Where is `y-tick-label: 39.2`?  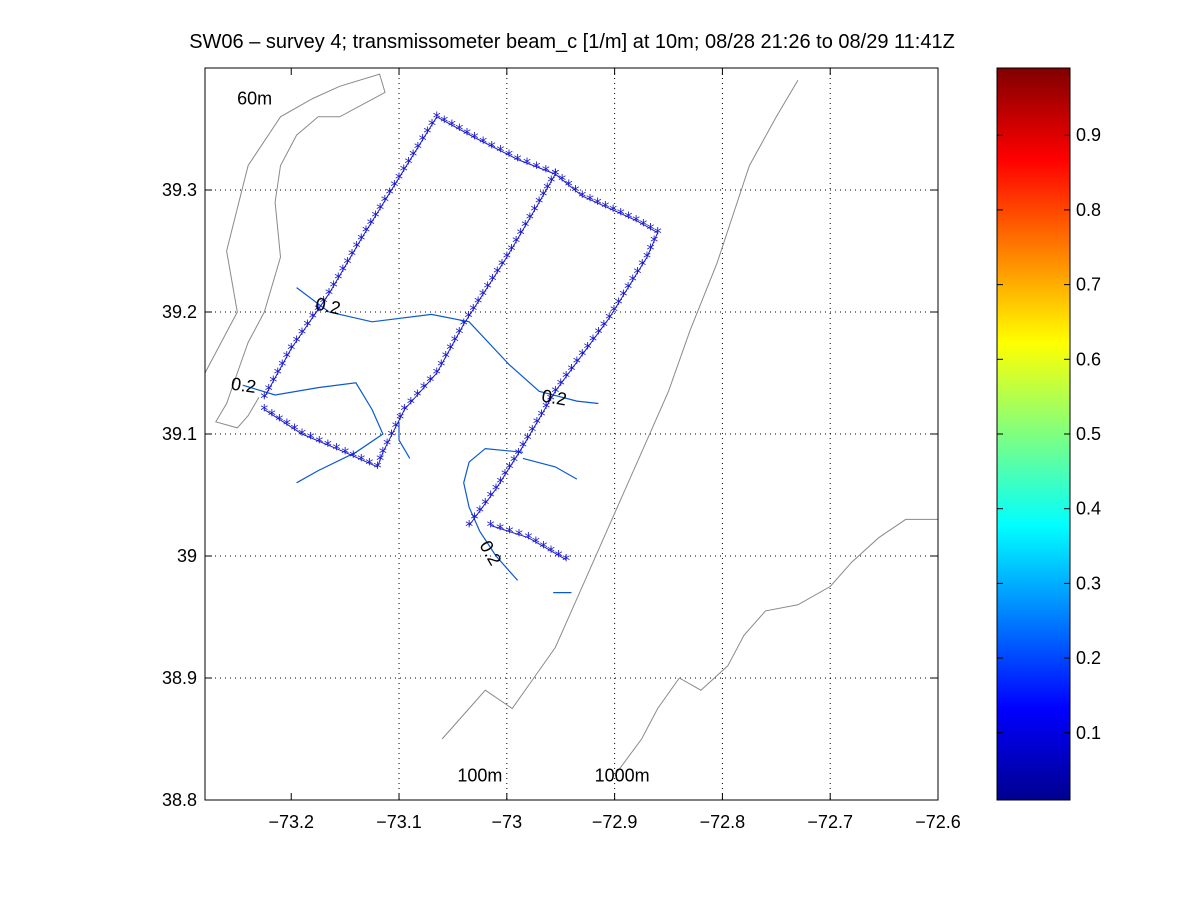 y-tick-label: 39.2 is located at coordinates (179, 312).